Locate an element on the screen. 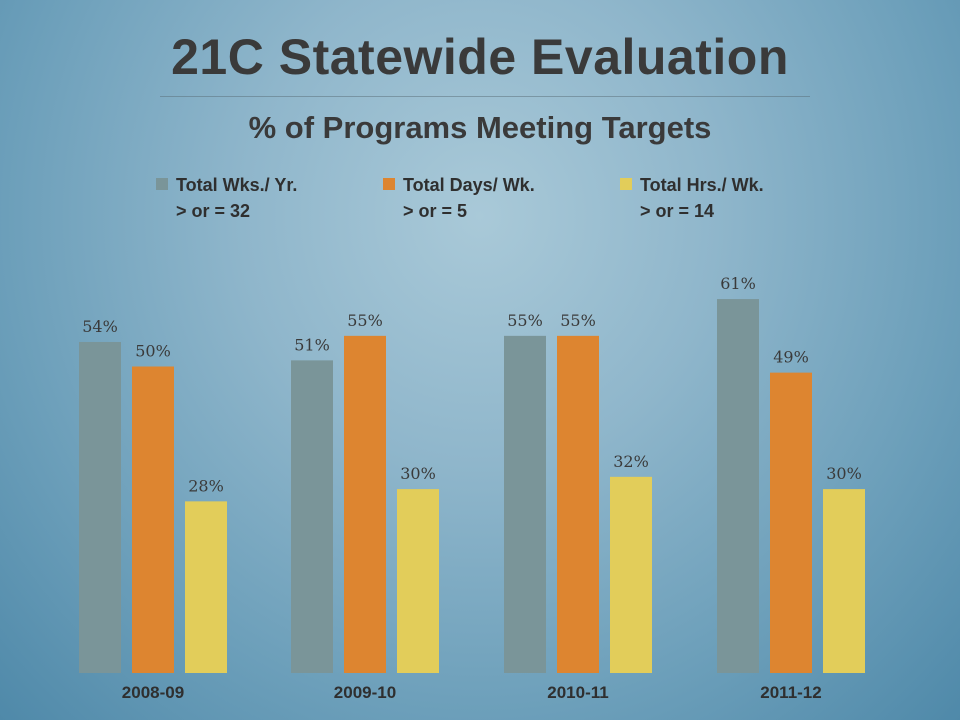 The image size is (960, 720). x-tick-label-2009-10: 2009-10 is located at coordinates (365, 692).